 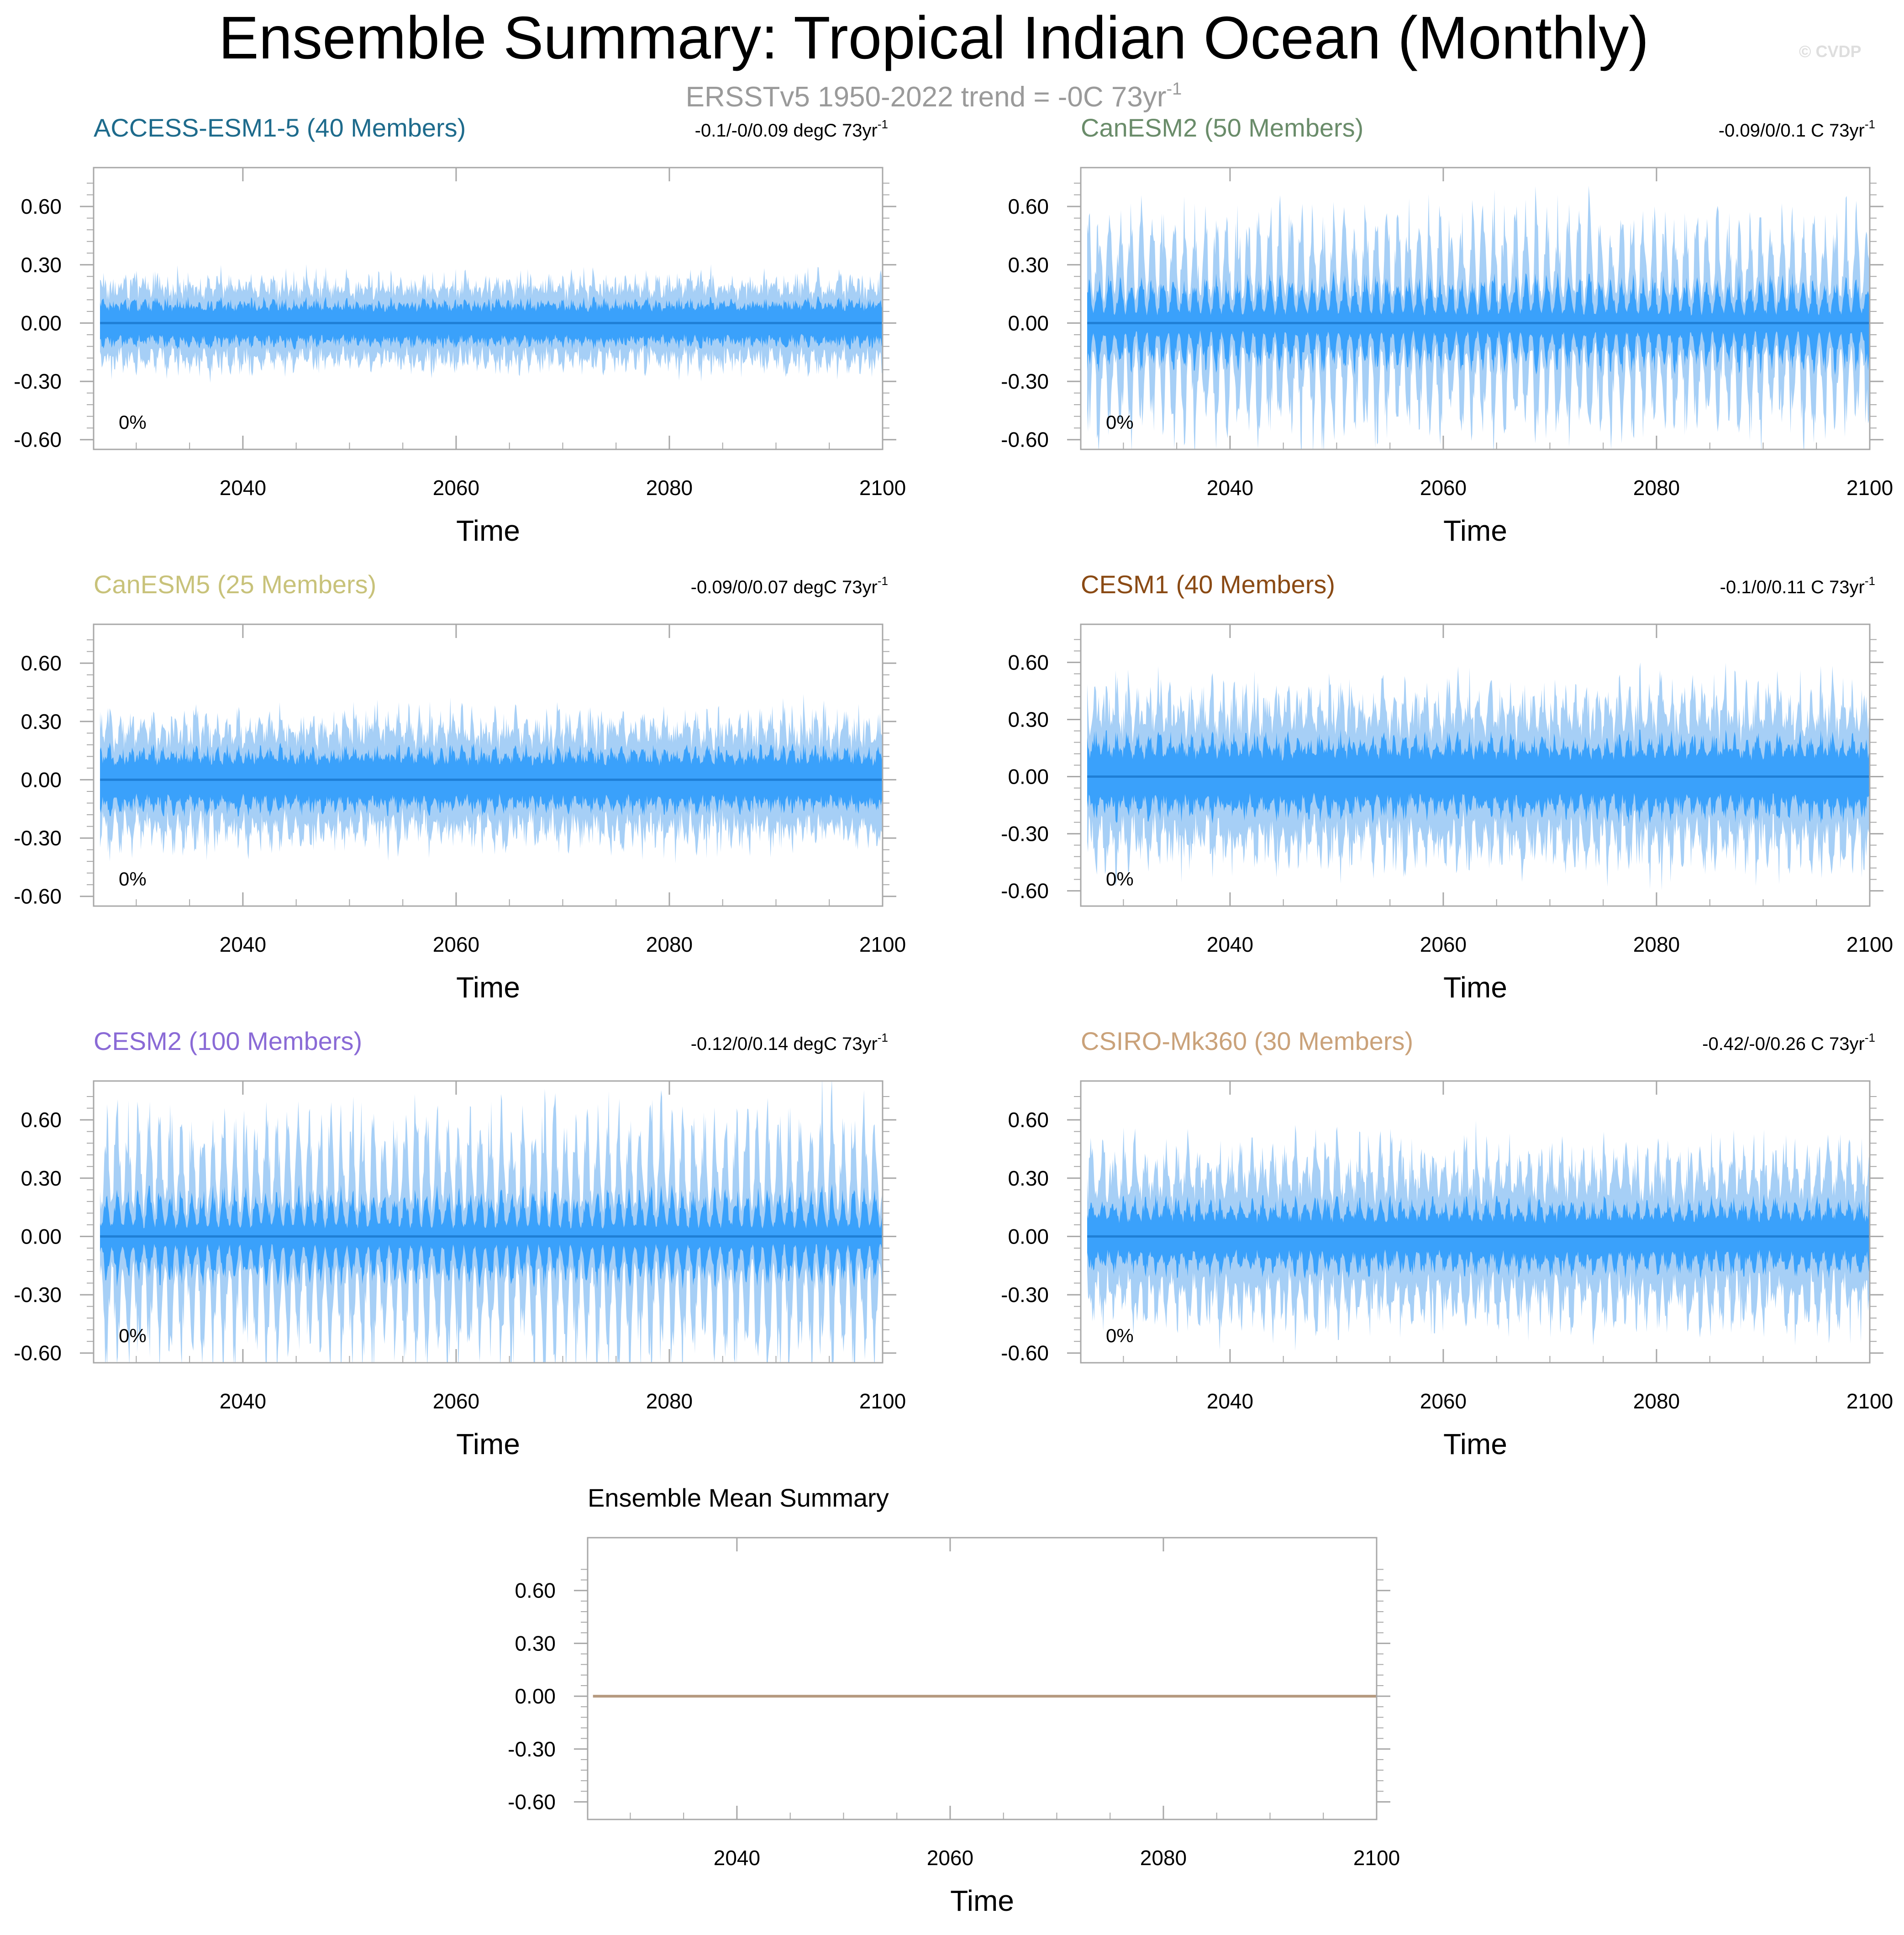 What do you see at coordinates (1247, 1041) in the screenshot?
I see `panel-title: CSIRO-Mk360 (30 Members)` at bounding box center [1247, 1041].